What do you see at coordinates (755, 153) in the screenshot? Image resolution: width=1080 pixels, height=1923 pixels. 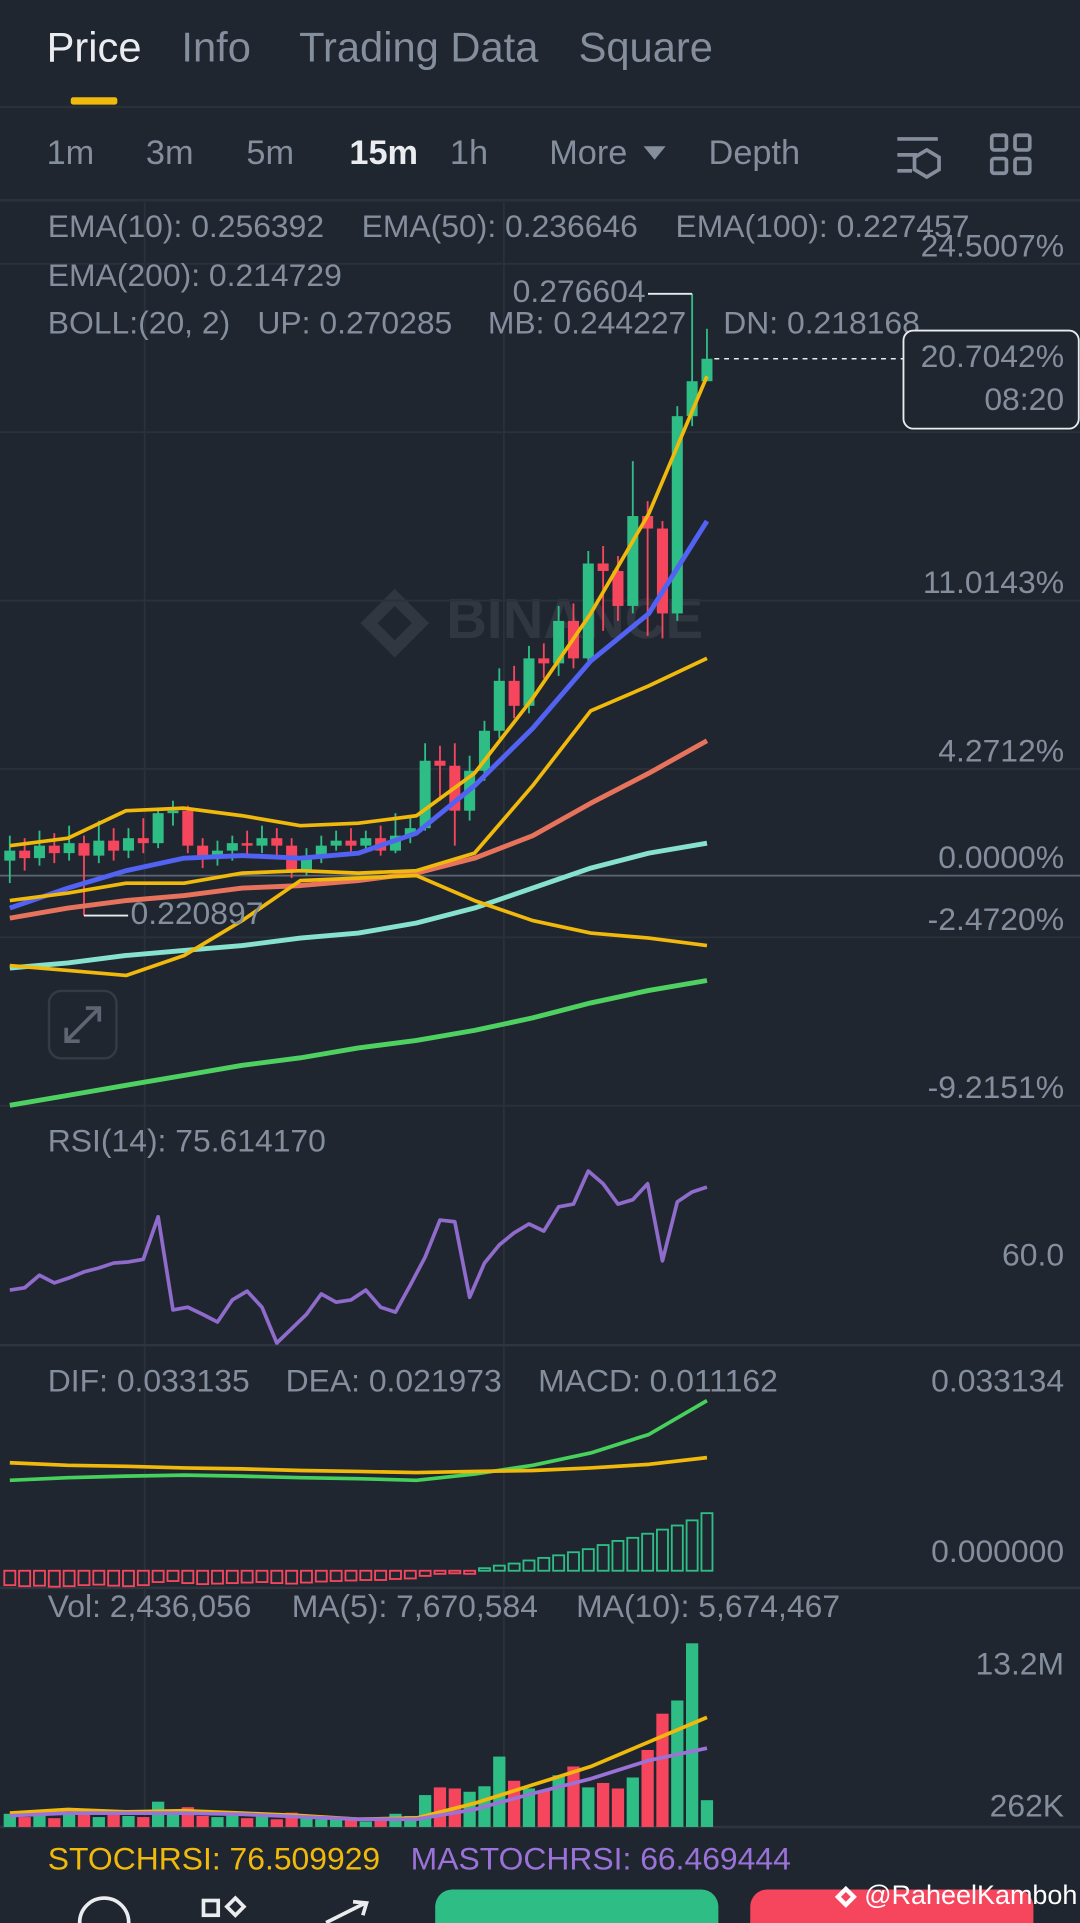 I see `interval: Depth` at bounding box center [755, 153].